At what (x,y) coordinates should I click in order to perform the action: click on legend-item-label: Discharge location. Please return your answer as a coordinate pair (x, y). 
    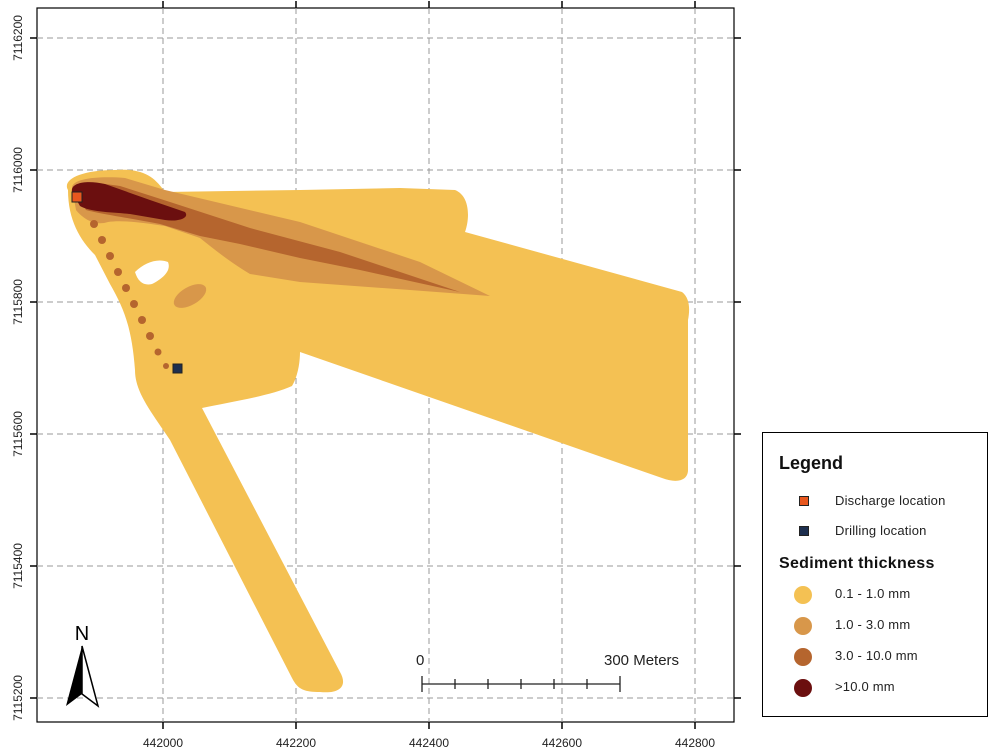
    Looking at the image, I should click on (890, 500).